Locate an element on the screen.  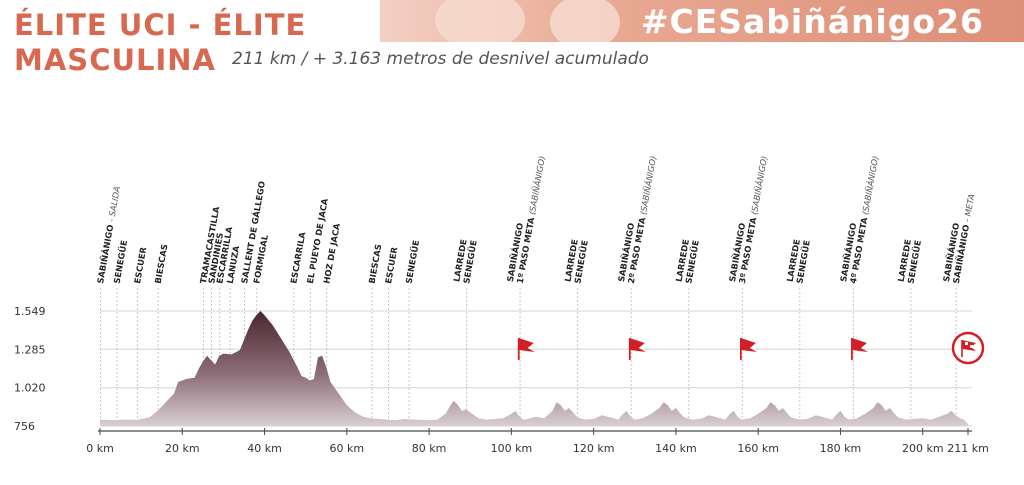
x-tick-label: 160 km is located at coordinates (758, 448).